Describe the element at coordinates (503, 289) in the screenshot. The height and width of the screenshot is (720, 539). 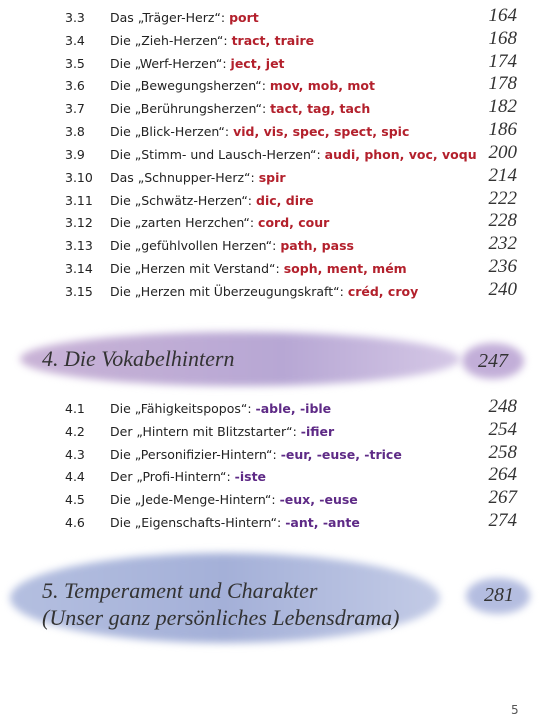
I see `entry-page: 240` at that location.